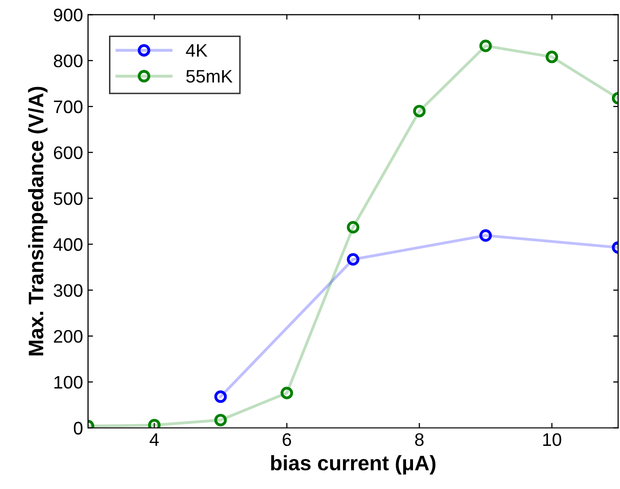 The width and height of the screenshot is (620, 489). What do you see at coordinates (38, 221) in the screenshot?
I see `y-axis-title: Max. Transimpedance (V/A)` at bounding box center [38, 221].